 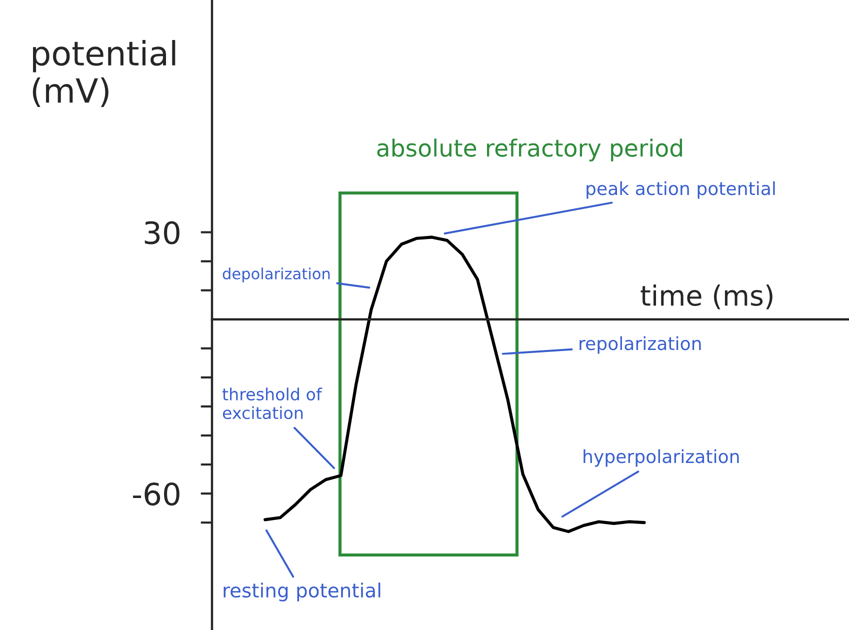 I want to click on annotation: absolute refractory period, so click(x=529, y=150).